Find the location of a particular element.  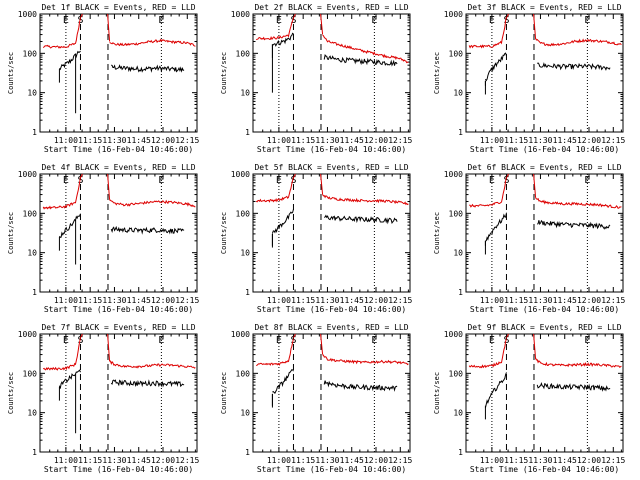

x-tick-label: 11:00 is located at coordinates (279, 460).